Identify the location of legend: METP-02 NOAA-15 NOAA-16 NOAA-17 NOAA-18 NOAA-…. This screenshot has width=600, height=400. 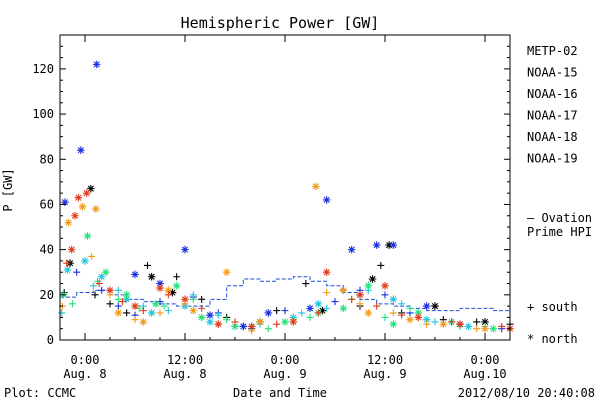
(552, 105).